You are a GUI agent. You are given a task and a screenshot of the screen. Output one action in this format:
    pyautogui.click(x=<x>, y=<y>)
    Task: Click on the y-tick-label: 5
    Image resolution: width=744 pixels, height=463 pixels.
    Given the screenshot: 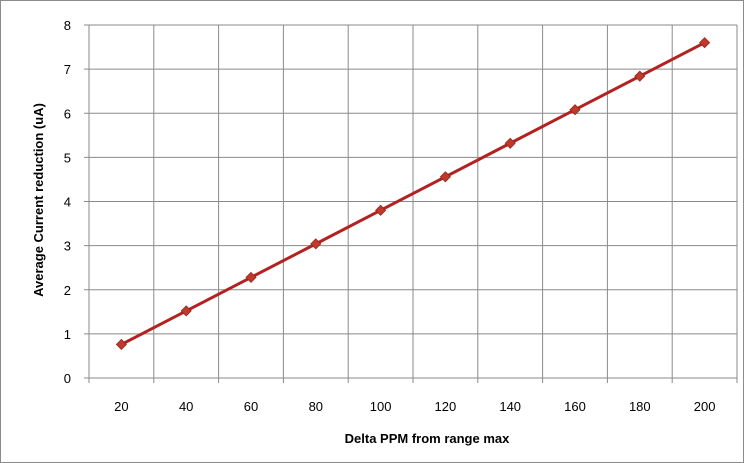 What is the action you would take?
    pyautogui.click(x=67, y=157)
    